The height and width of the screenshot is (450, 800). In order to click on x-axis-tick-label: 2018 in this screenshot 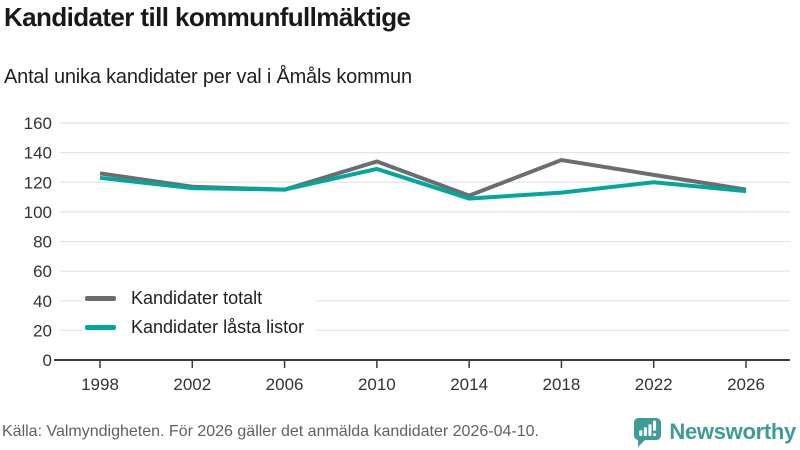, I will do `click(562, 384)`.